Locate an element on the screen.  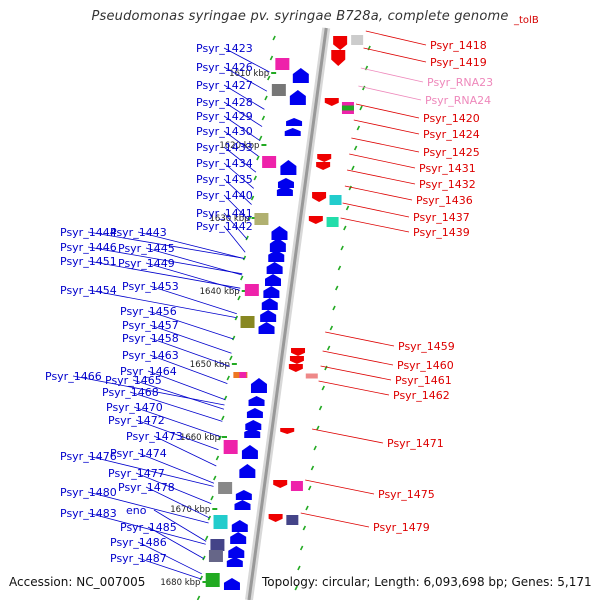
gene-label-psyr-1454: Psyr_1454 is located at coordinates (88, 290).